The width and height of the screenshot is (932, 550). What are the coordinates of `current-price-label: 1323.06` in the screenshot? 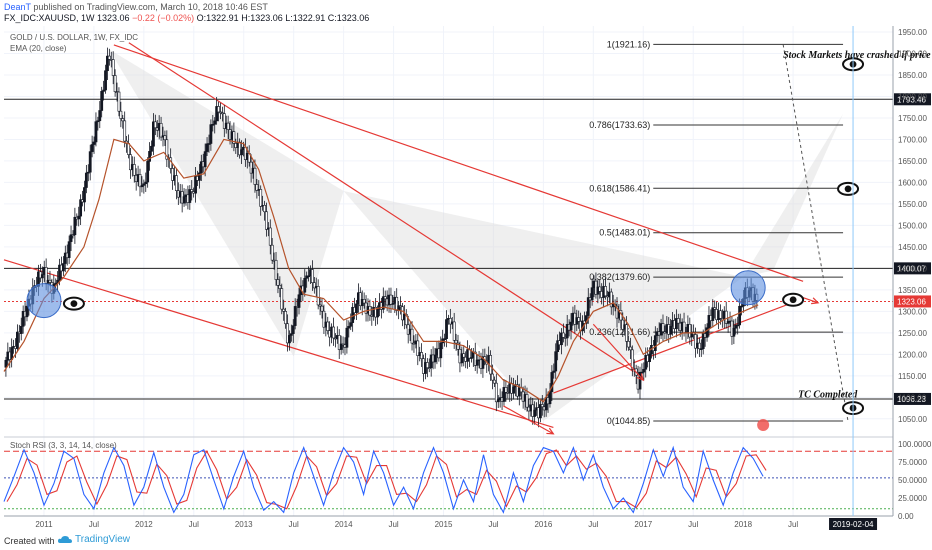 It's located at (911, 301).